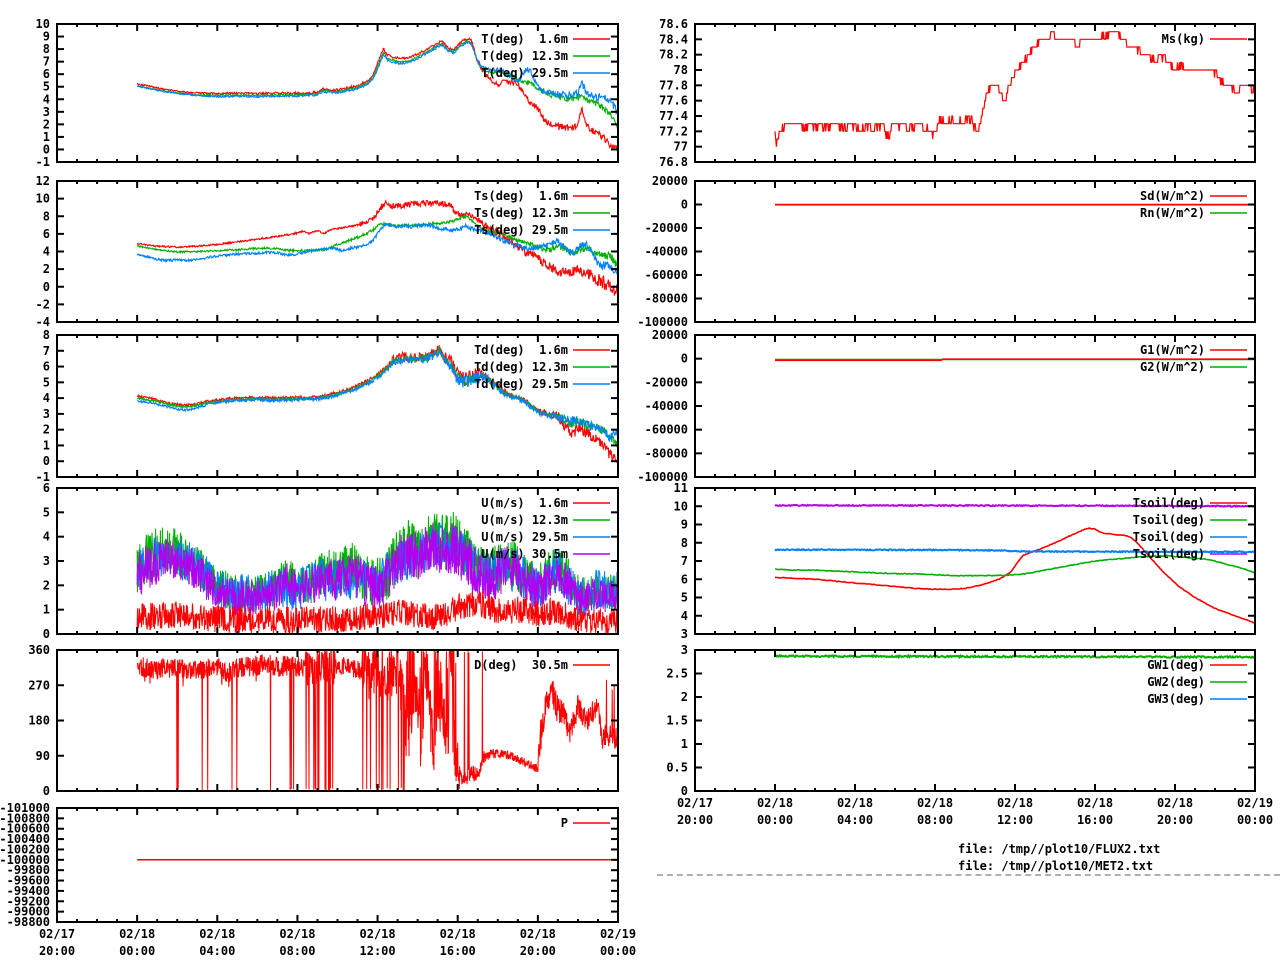  I want to click on ytick-label: 5, so click(684, 598).